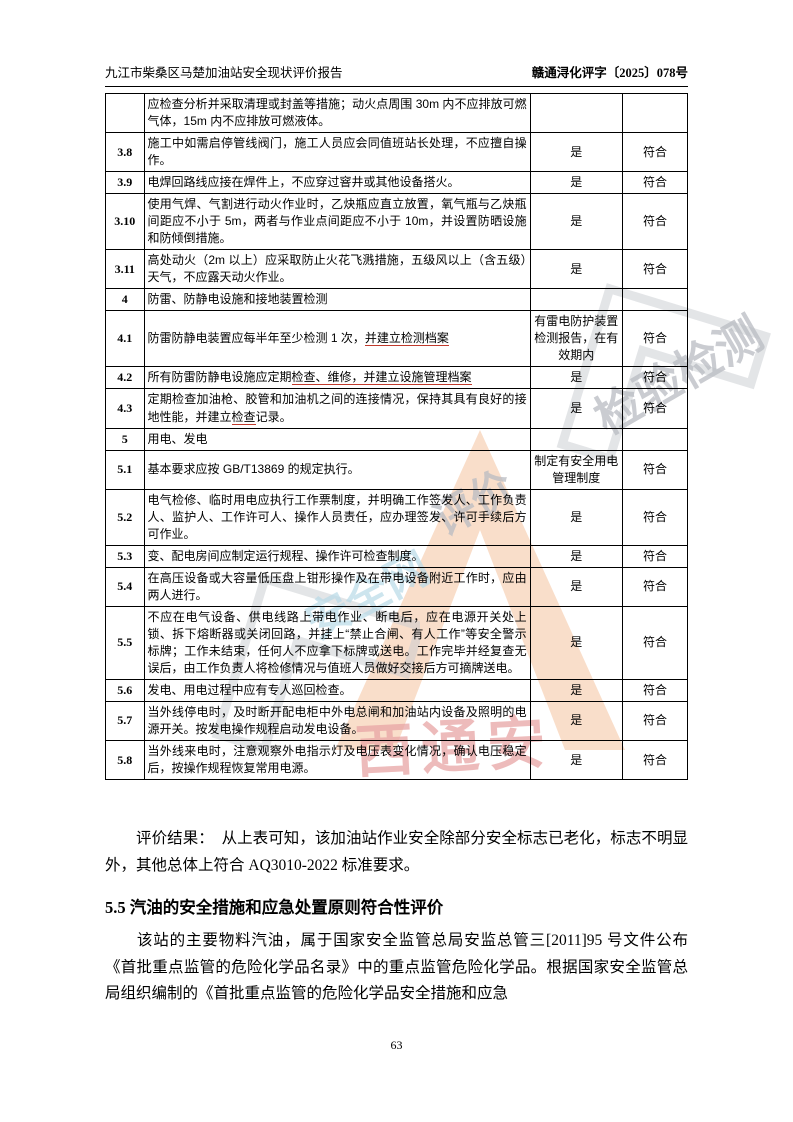 This screenshot has width=793, height=1122. Describe the element at coordinates (576, 339) in the screenshot. I see `row-status: 有雷电防护装置检测报告，在有效期内` at that location.